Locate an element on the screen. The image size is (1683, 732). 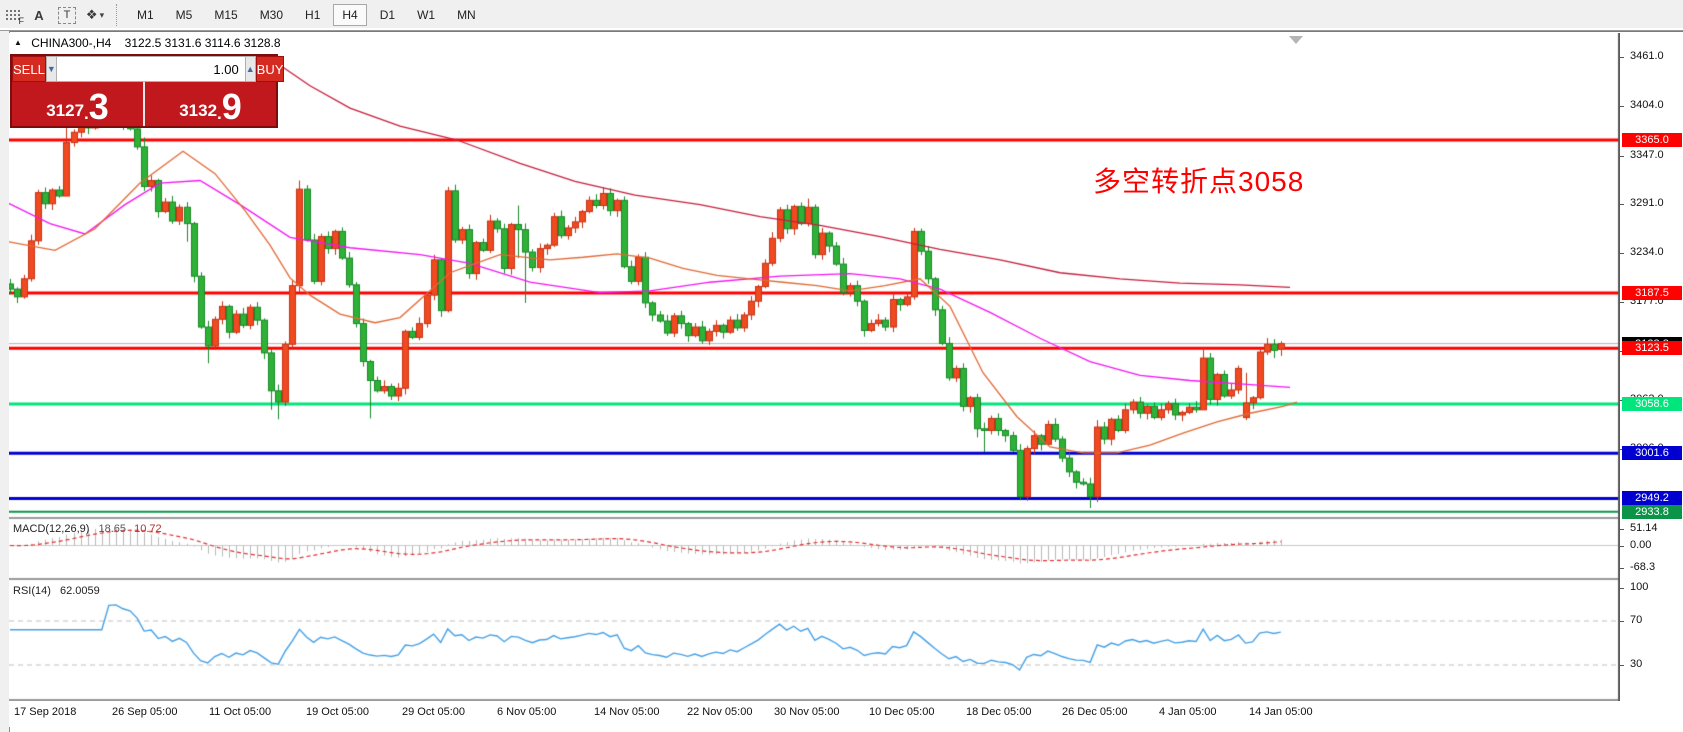
buy-price-int: 3132 is located at coordinates (198, 110).